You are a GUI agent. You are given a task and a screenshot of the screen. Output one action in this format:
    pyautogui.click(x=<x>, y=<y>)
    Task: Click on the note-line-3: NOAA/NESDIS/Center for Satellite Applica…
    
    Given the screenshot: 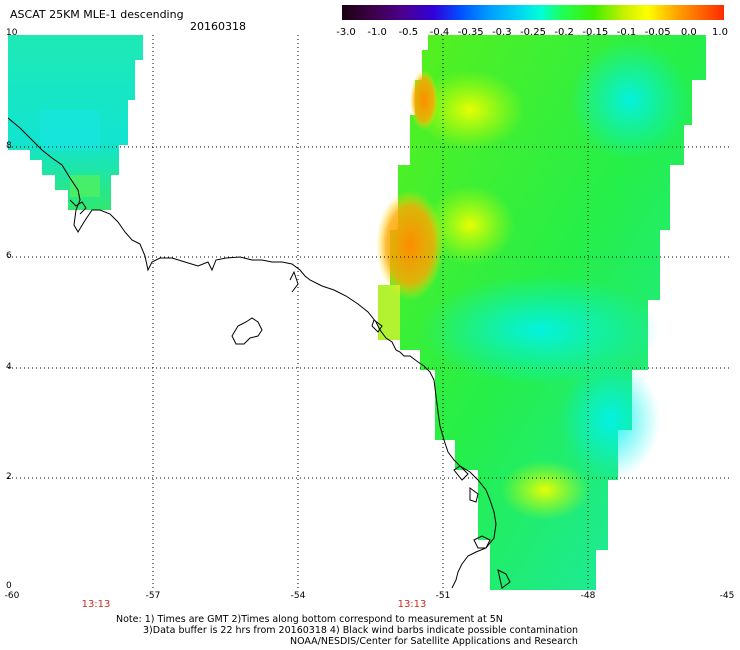 What is the action you would take?
    pyautogui.click(x=434, y=641)
    